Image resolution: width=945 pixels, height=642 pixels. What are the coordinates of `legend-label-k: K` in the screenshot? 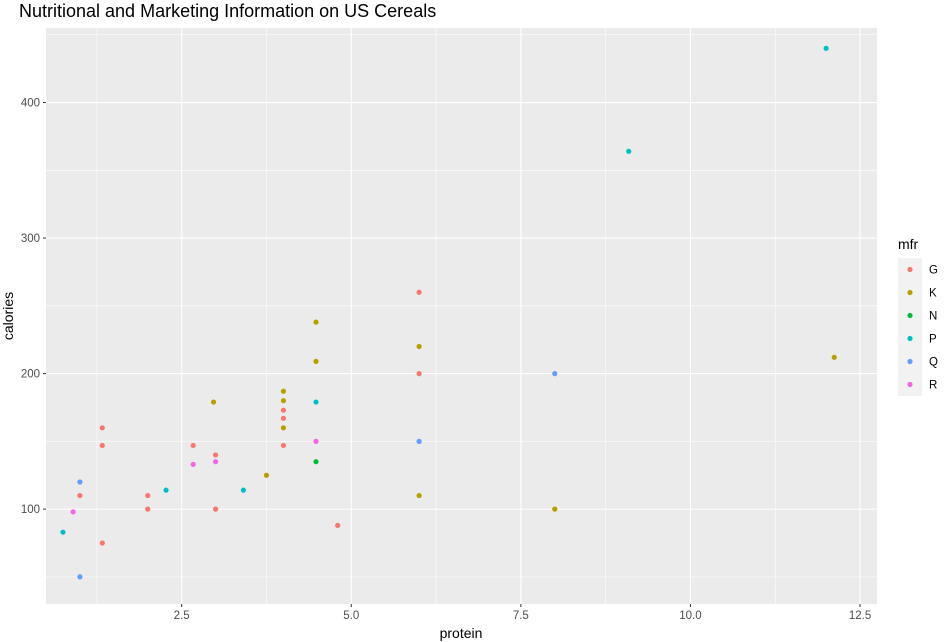 It's located at (933, 294).